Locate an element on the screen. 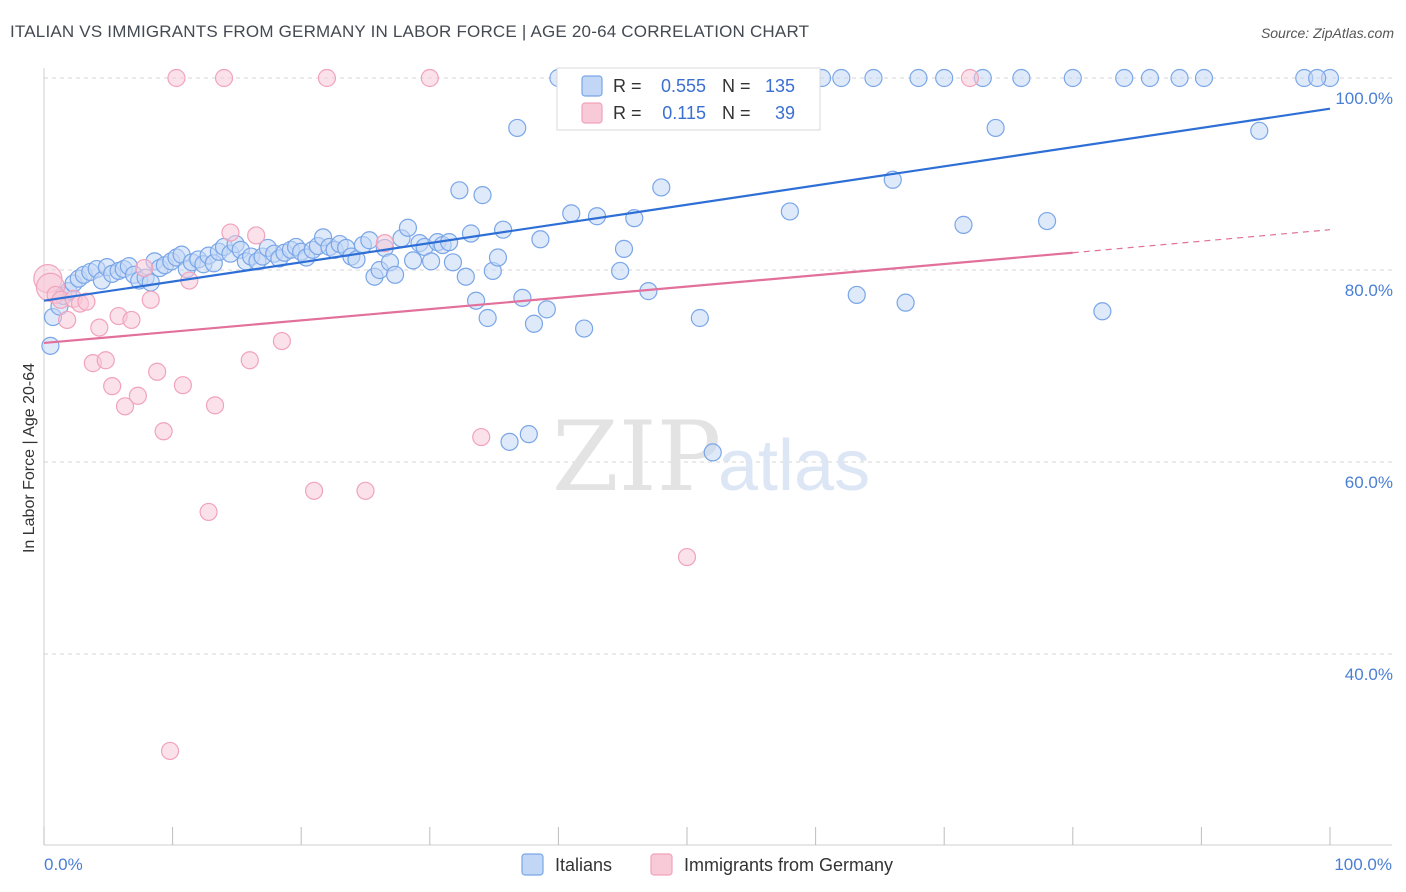 The height and width of the screenshot is (892, 1406). legend-label: Immigrants from Germany is located at coordinates (788, 865).